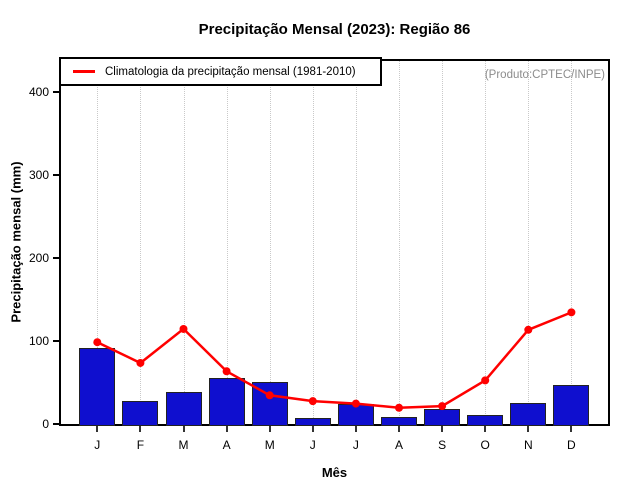 The image size is (640, 500). Describe the element at coordinates (226, 371) in the screenshot. I see `line-point-A3` at that location.